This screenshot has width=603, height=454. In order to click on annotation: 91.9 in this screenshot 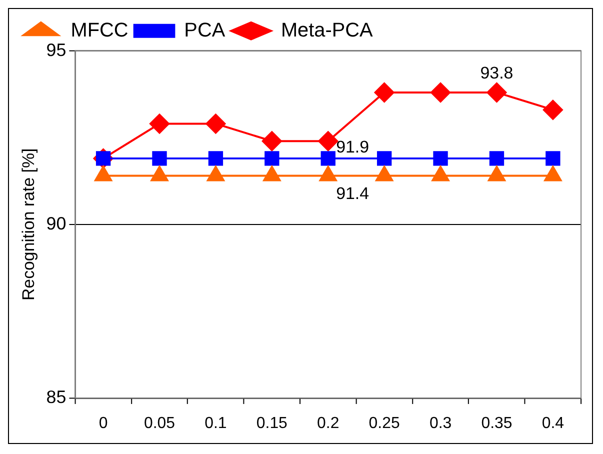, I will do `click(353, 147)`.